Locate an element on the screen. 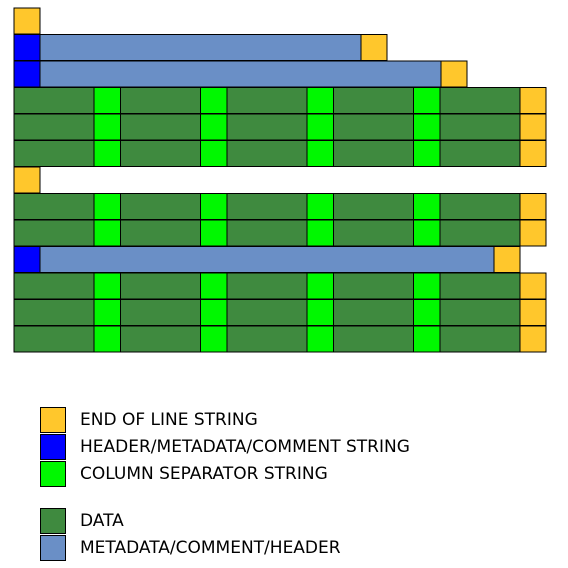  legend-swatch-metadata is located at coordinates (53, 548).